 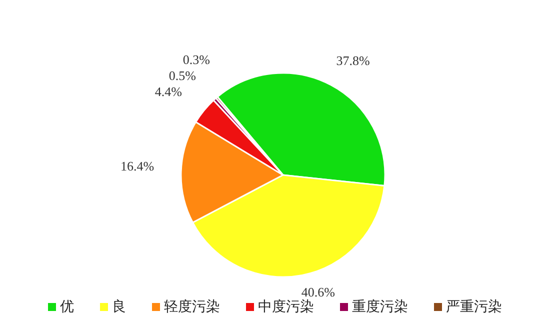 What do you see at coordinates (285, 307) in the screenshot?
I see `legend-label: 中度污染` at bounding box center [285, 307].